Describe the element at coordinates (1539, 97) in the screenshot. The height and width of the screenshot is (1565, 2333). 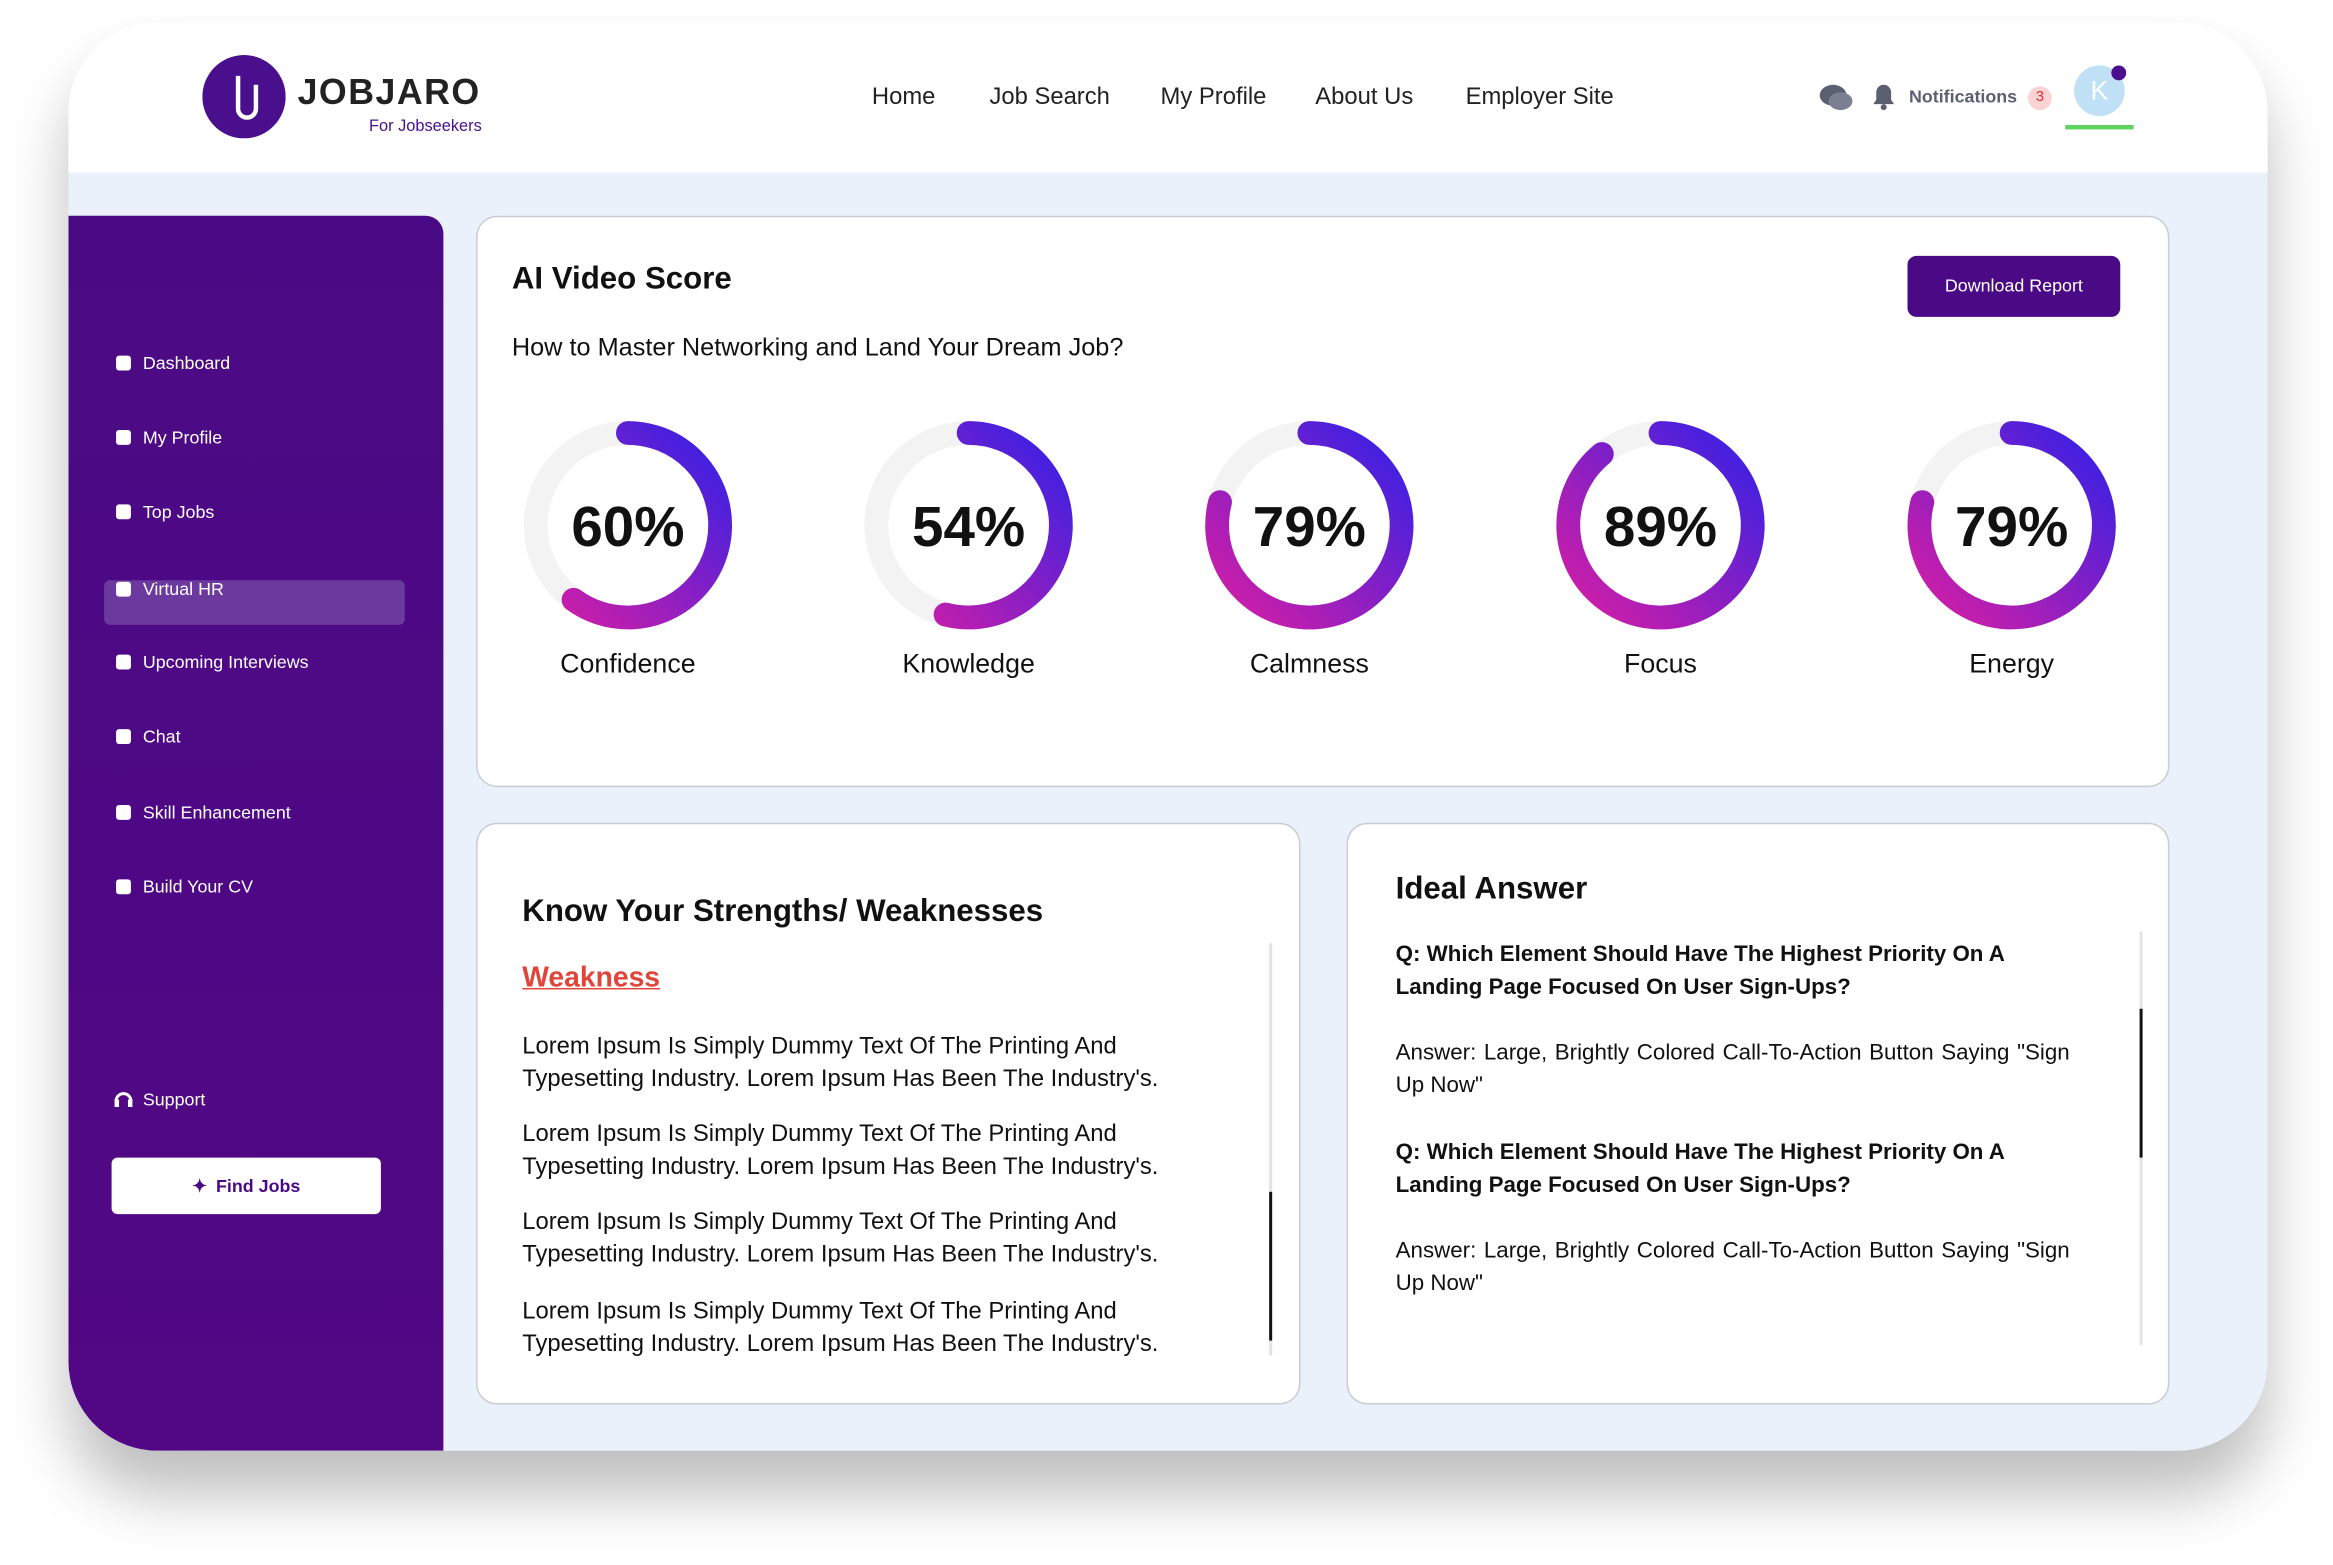
I see `nav-link: Employer Site` at that location.